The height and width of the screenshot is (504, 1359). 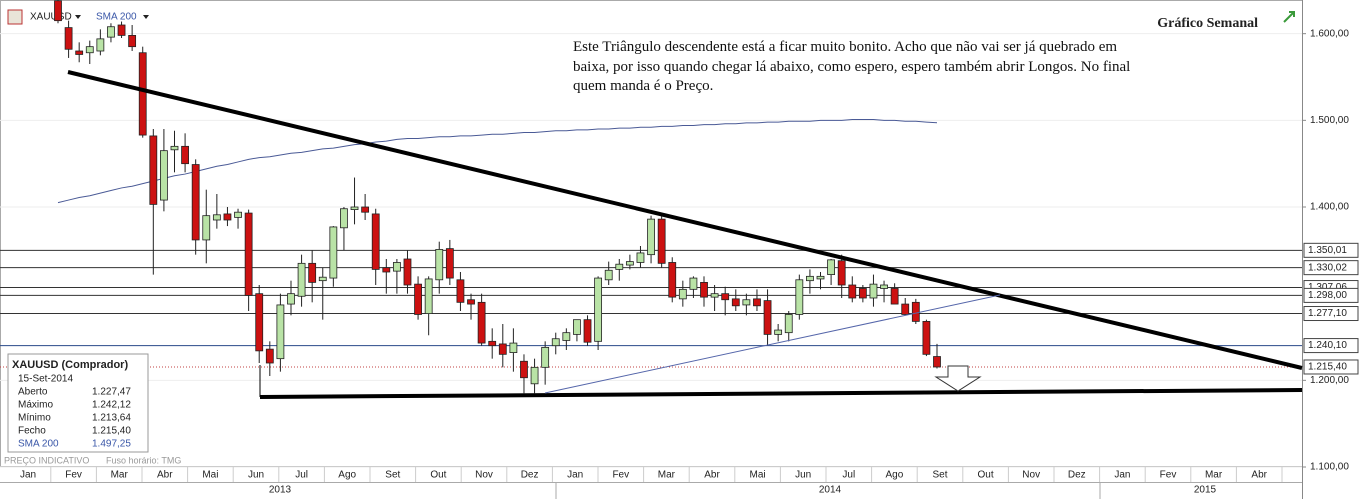 What do you see at coordinates (34, 418) in the screenshot?
I see `info-label: Mínimo` at bounding box center [34, 418].